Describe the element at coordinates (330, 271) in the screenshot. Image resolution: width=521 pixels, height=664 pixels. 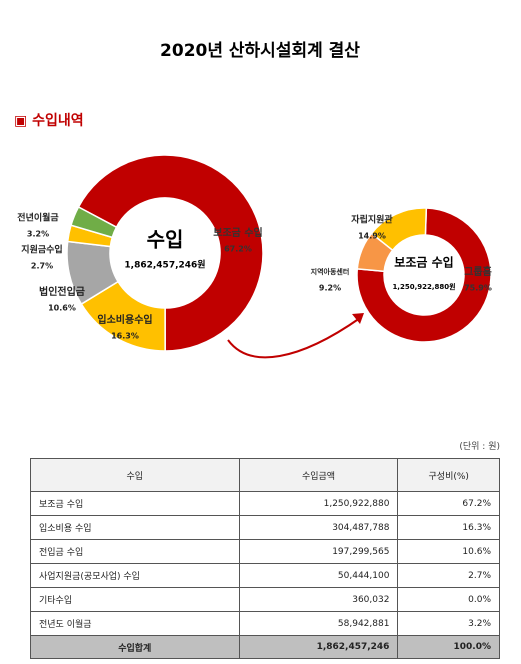
I see `segment-label: 지역아동센터` at that location.